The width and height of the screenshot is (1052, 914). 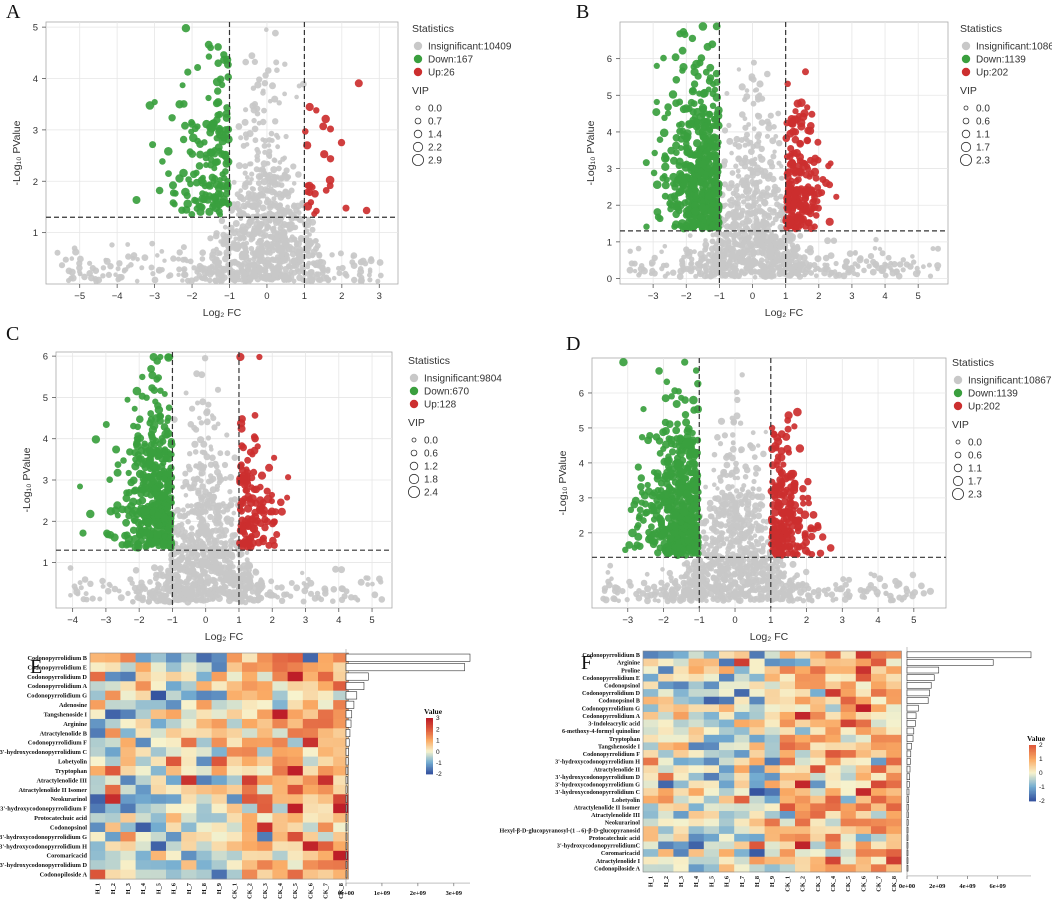 What do you see at coordinates (591, 152) in the screenshot?
I see `y-axis-title: -Log₁₀ PValue` at bounding box center [591, 152].